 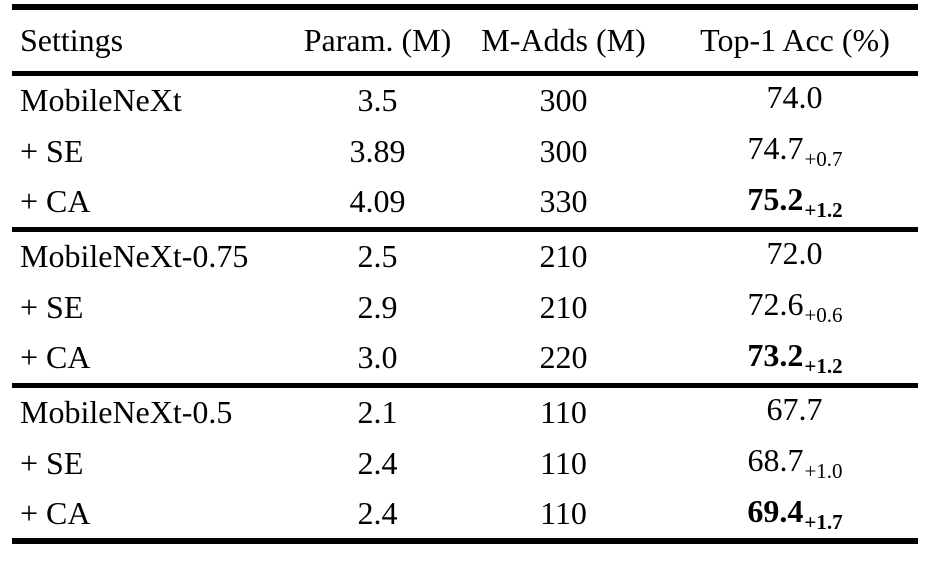 I want to click on table-row: + SE 3.89 300 74.7+0.7, so click(x=465, y=151).